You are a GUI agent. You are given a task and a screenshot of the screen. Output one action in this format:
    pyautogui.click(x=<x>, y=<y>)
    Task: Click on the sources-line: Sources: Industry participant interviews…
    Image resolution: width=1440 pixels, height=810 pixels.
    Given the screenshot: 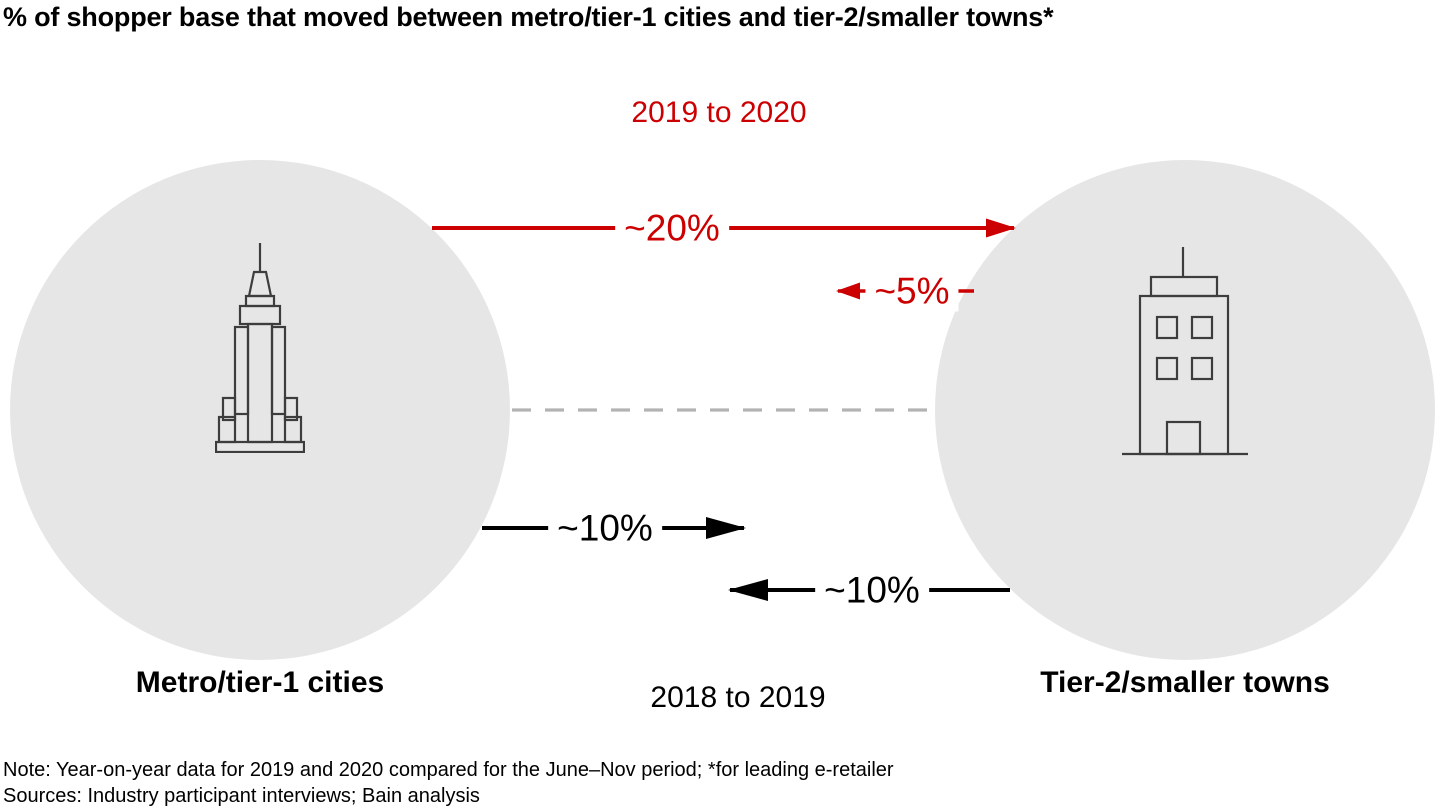 What is the action you would take?
    pyautogui.click(x=241, y=796)
    